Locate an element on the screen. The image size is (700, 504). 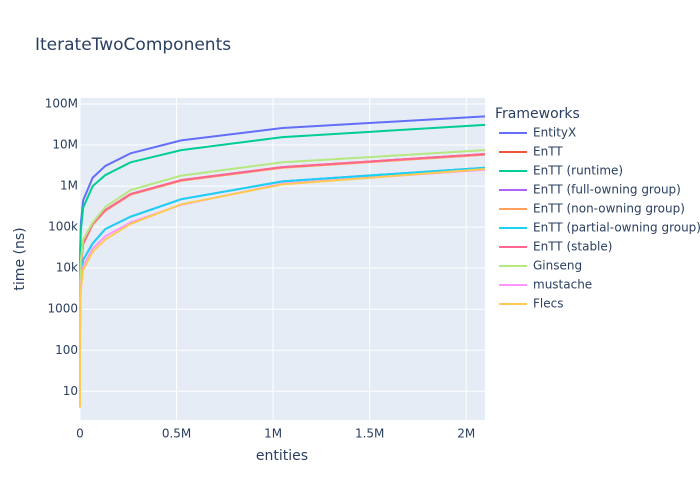
legend-title: Frameworks is located at coordinates (537, 114).